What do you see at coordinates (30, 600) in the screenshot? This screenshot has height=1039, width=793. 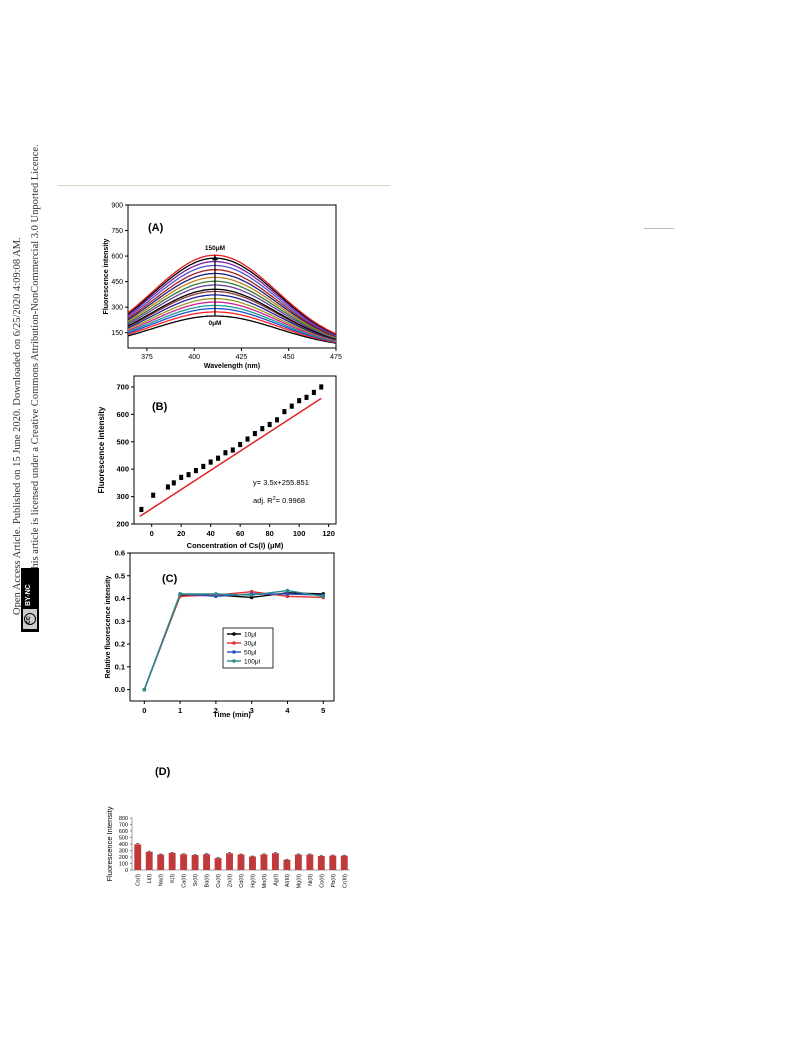 I see `cc-license-badge: cc BY-NC` at bounding box center [30, 600].